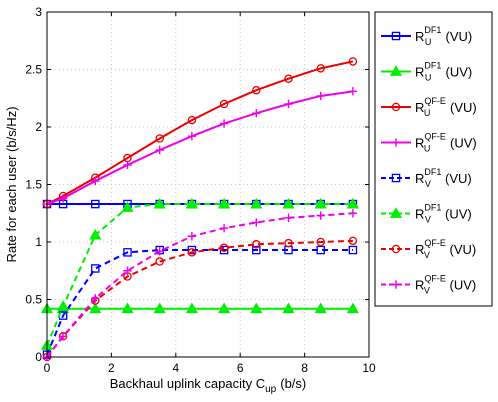 The width and height of the screenshot is (498, 402). I want to click on legend-label: RQF-E V (UV), so click(445, 285).